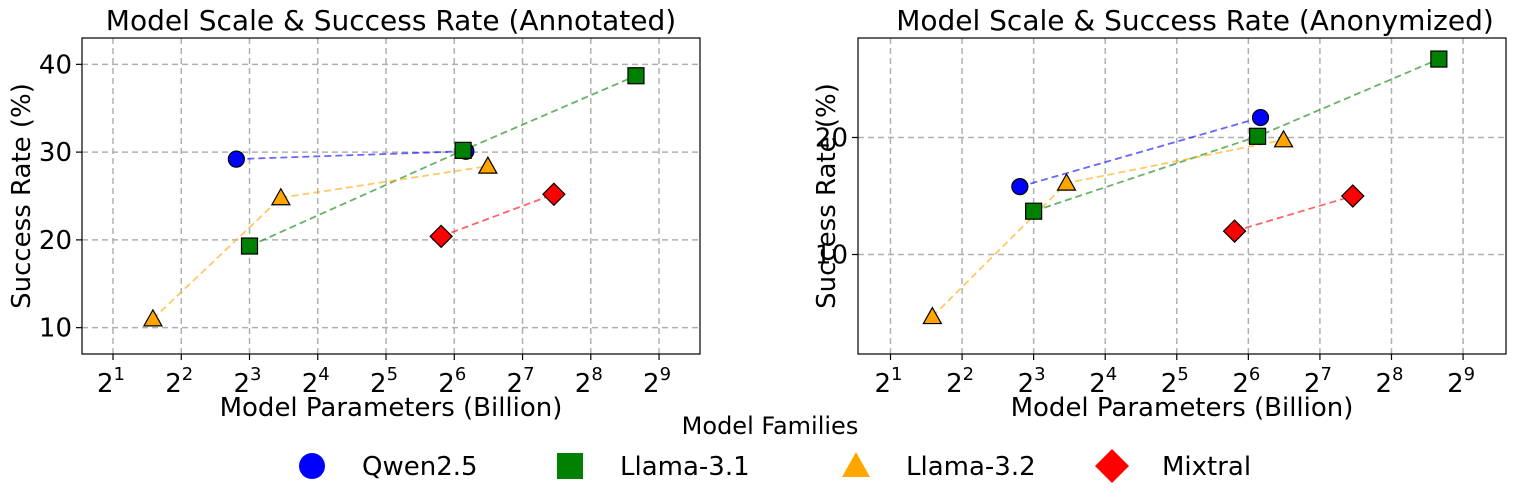 This screenshot has width=1523, height=499. Describe the element at coordinates (1195, 20) in the screenshot. I see `chart-title: Model Scale & Success Rate (Anonymized)` at that location.